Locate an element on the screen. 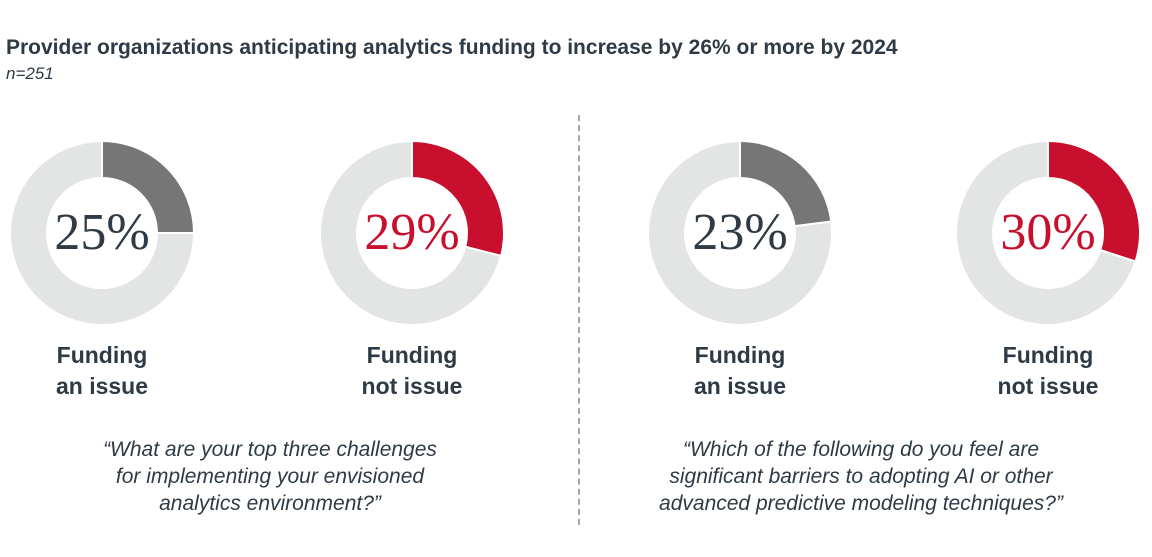  question-line: “What are your top three challenges is located at coordinates (270, 449).